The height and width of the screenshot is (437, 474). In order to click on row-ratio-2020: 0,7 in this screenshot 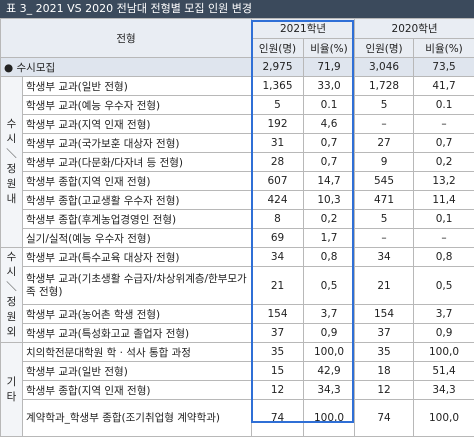, I will do `click(444, 143)`.